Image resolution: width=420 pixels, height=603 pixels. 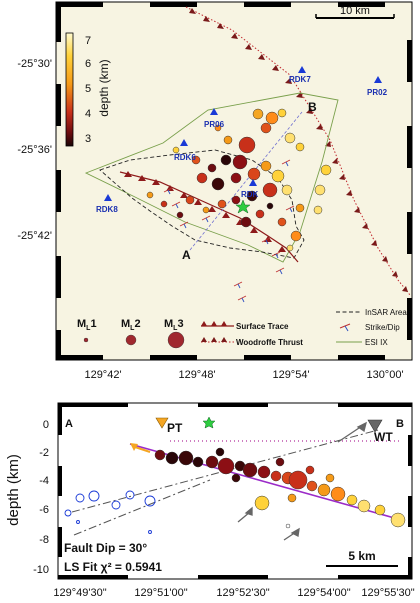 I want to click on section-y-ticks: 0 -2 -4 -6 -8 -10, so click(x=41, y=497).